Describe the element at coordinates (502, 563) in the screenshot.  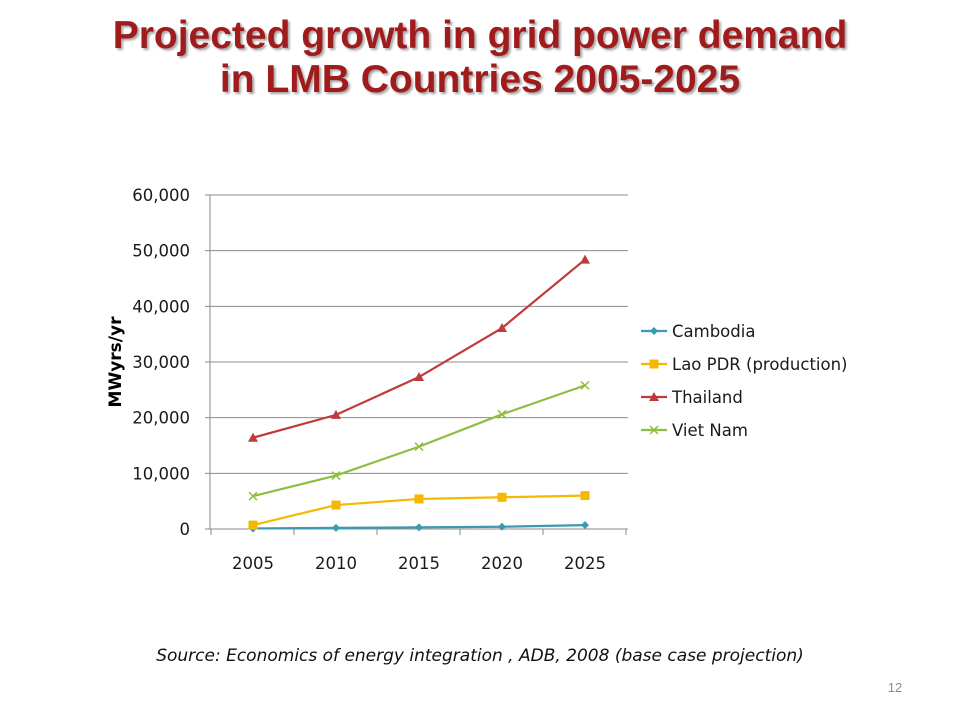
I see `x-tick-label: 2020` at that location.